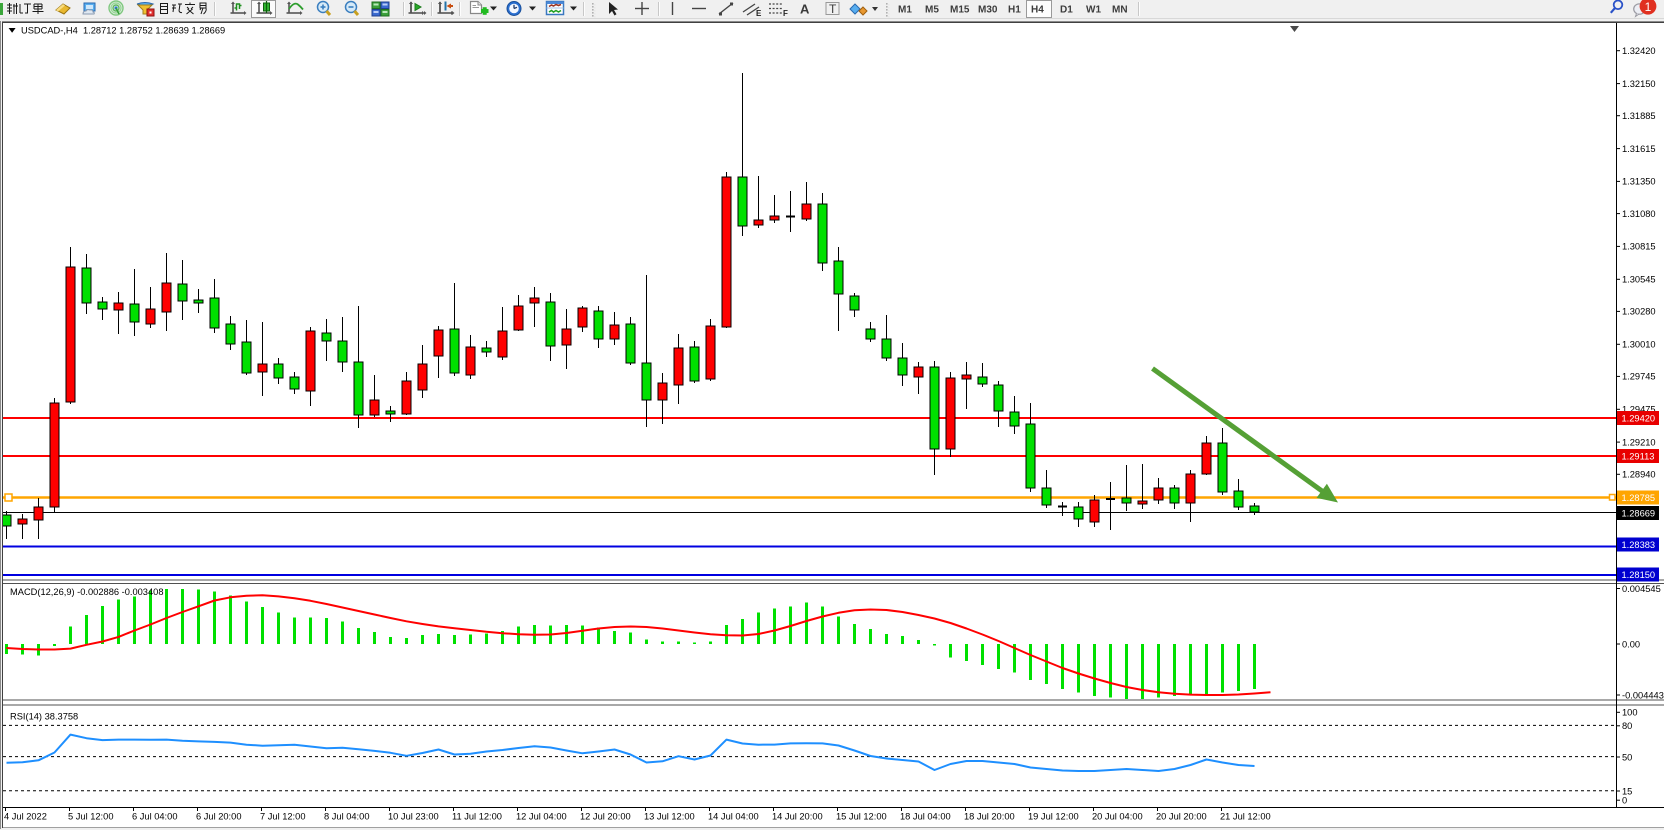  Describe the element at coordinates (1638, 456) in the screenshot. I see `svg-text: 1.29113` at that location.